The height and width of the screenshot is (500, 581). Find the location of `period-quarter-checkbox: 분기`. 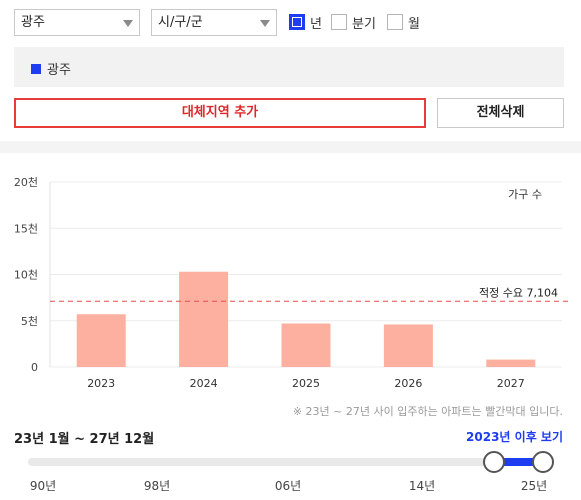

period-quarter-checkbox: 분기 is located at coordinates (353, 22).